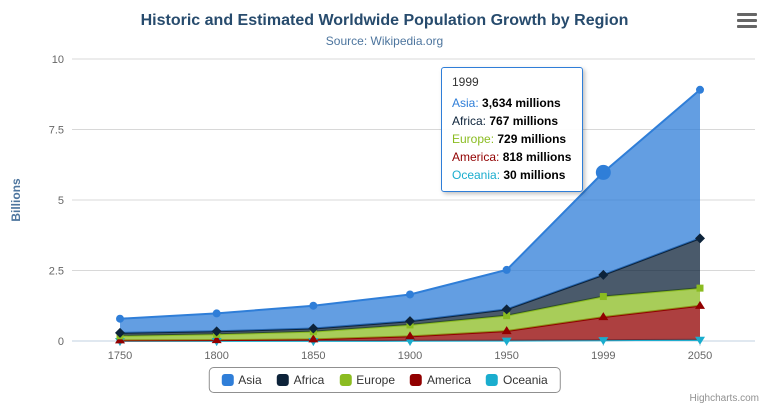  Describe the element at coordinates (532, 139) in the screenshot. I see `tooltip-series-value: 729 millions` at that location.